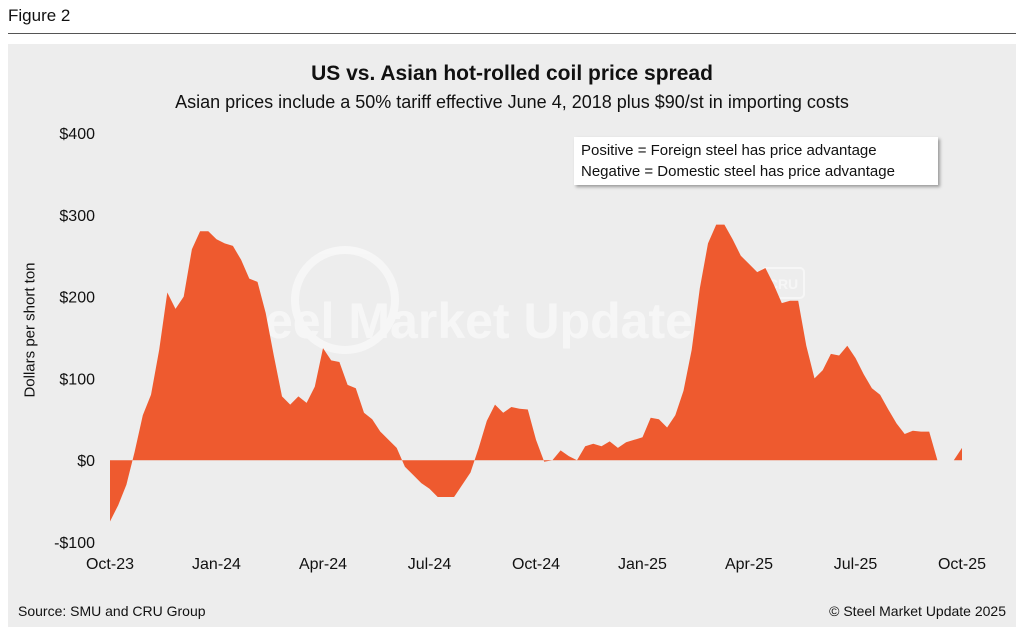 The image size is (1024, 633). What do you see at coordinates (74, 339) in the screenshot?
I see `y-axis-ticks: $400 $300 $200 $100 $0 -$100` at bounding box center [74, 339].